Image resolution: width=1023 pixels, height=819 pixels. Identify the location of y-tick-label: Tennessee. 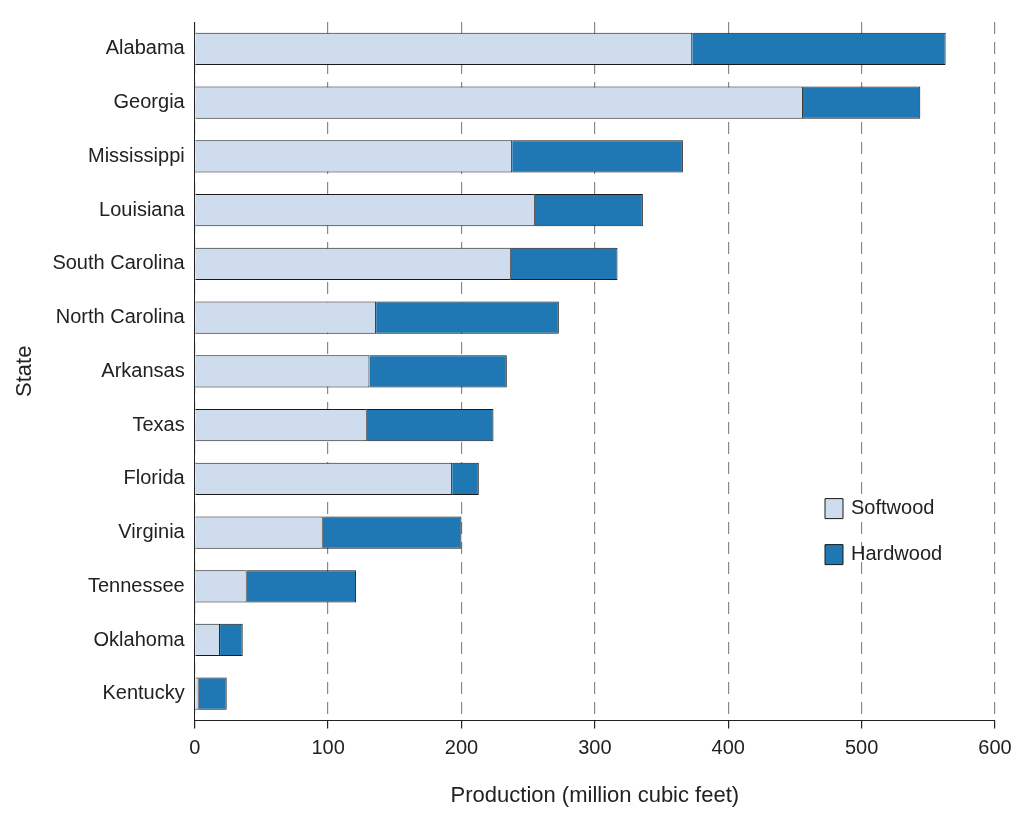
(136, 584).